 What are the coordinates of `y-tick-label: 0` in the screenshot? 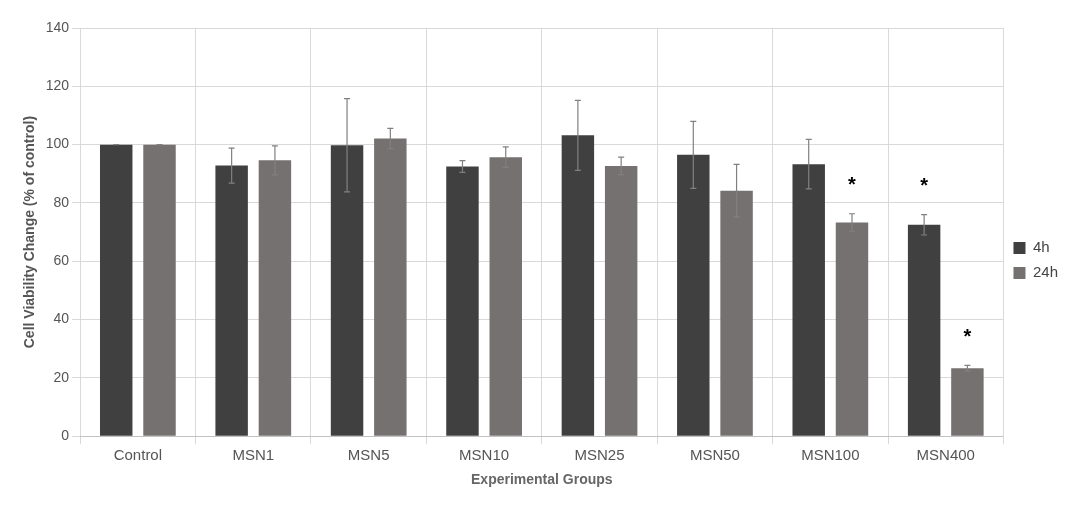 It's located at (65, 435).